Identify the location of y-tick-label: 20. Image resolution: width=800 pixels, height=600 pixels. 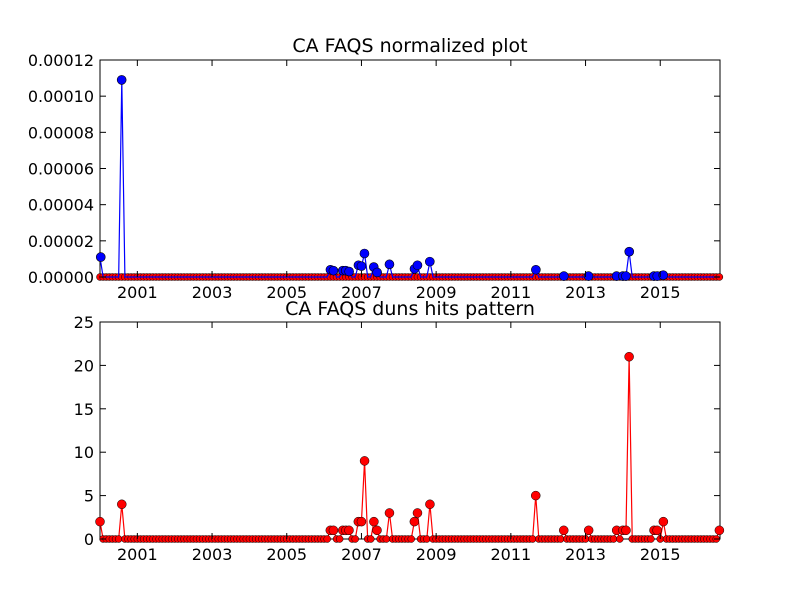
(84, 365).